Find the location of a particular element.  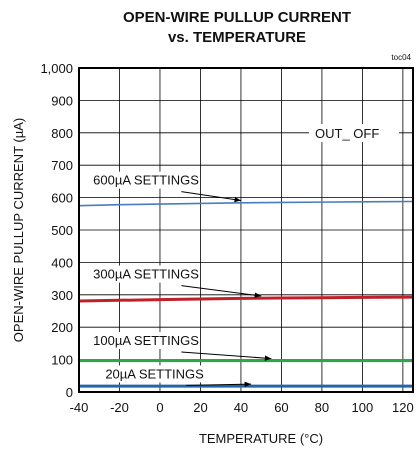

condition-label-background is located at coordinates (354, 133).